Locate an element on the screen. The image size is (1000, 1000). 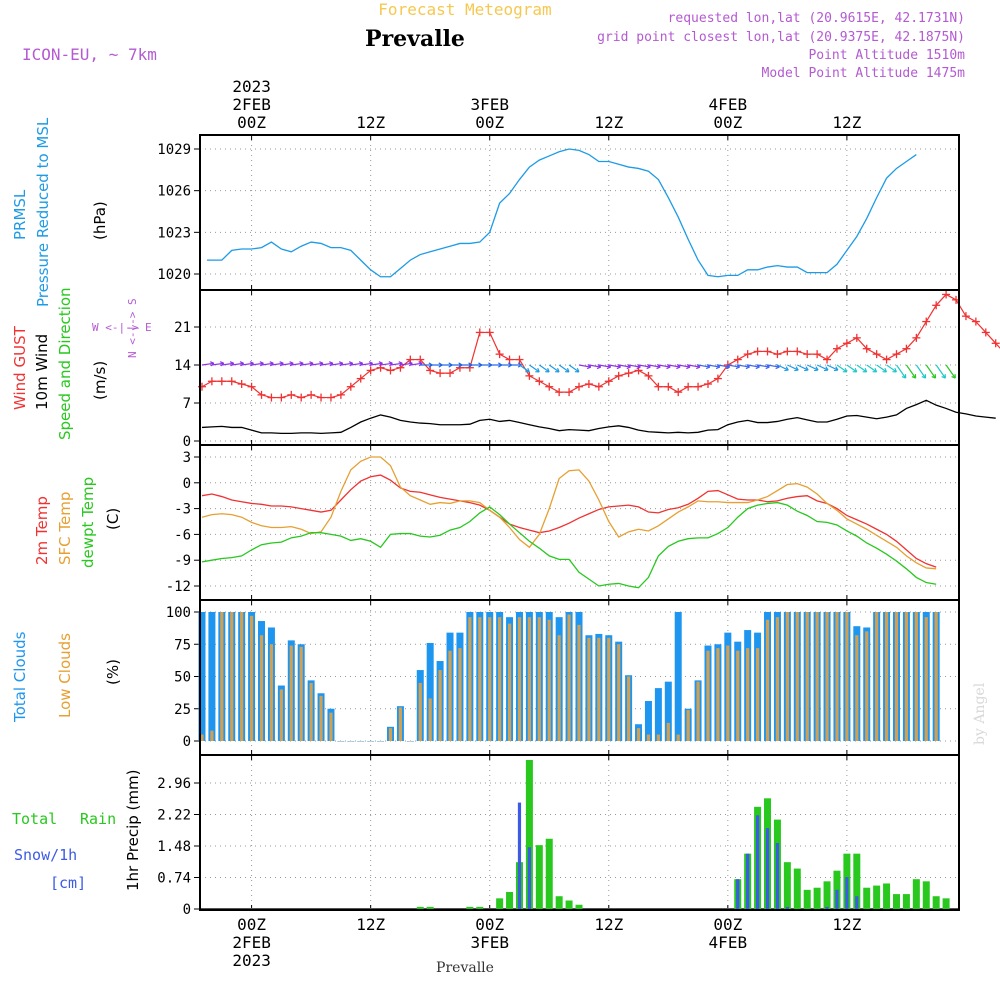
wind-label-3: Speed and Direction is located at coordinates (65, 363).